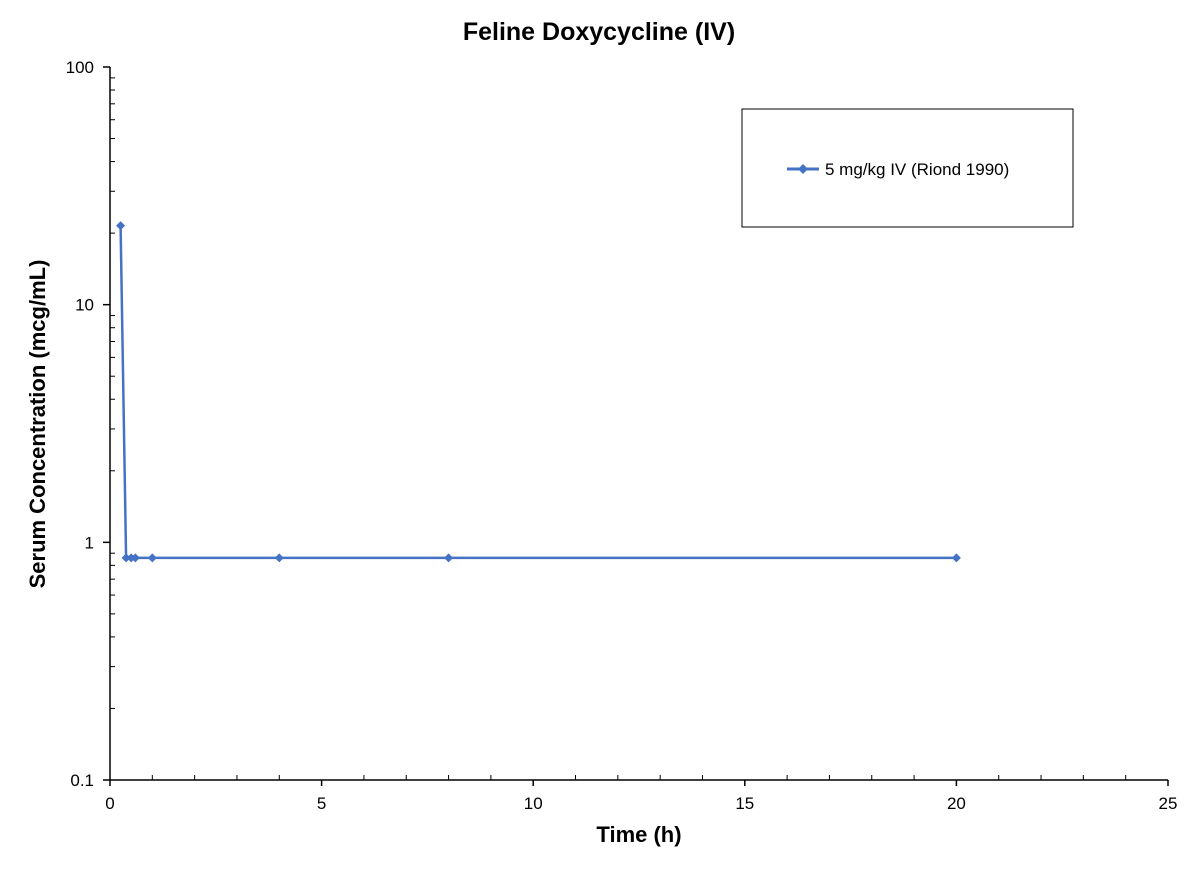  Describe the element at coordinates (956, 803) in the screenshot. I see `x-tick-label: 20` at that location.